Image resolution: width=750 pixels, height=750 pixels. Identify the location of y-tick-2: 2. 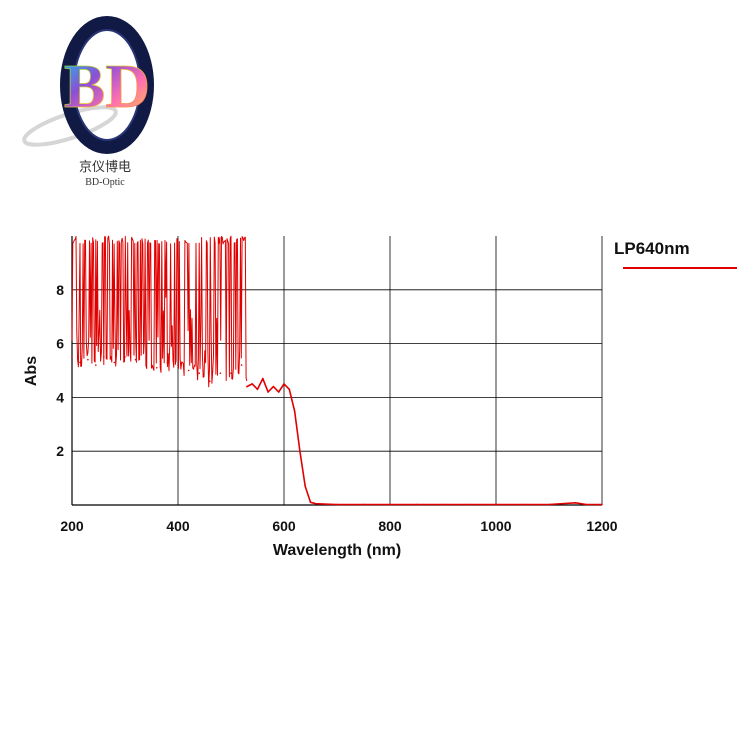
(60, 451).